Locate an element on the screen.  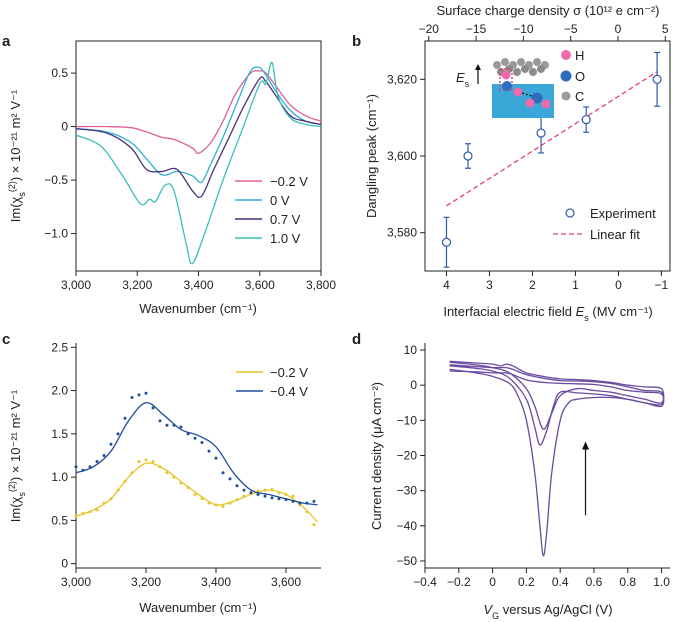
panel-c-xtick-label: 3,400 is located at coordinates (216, 582).